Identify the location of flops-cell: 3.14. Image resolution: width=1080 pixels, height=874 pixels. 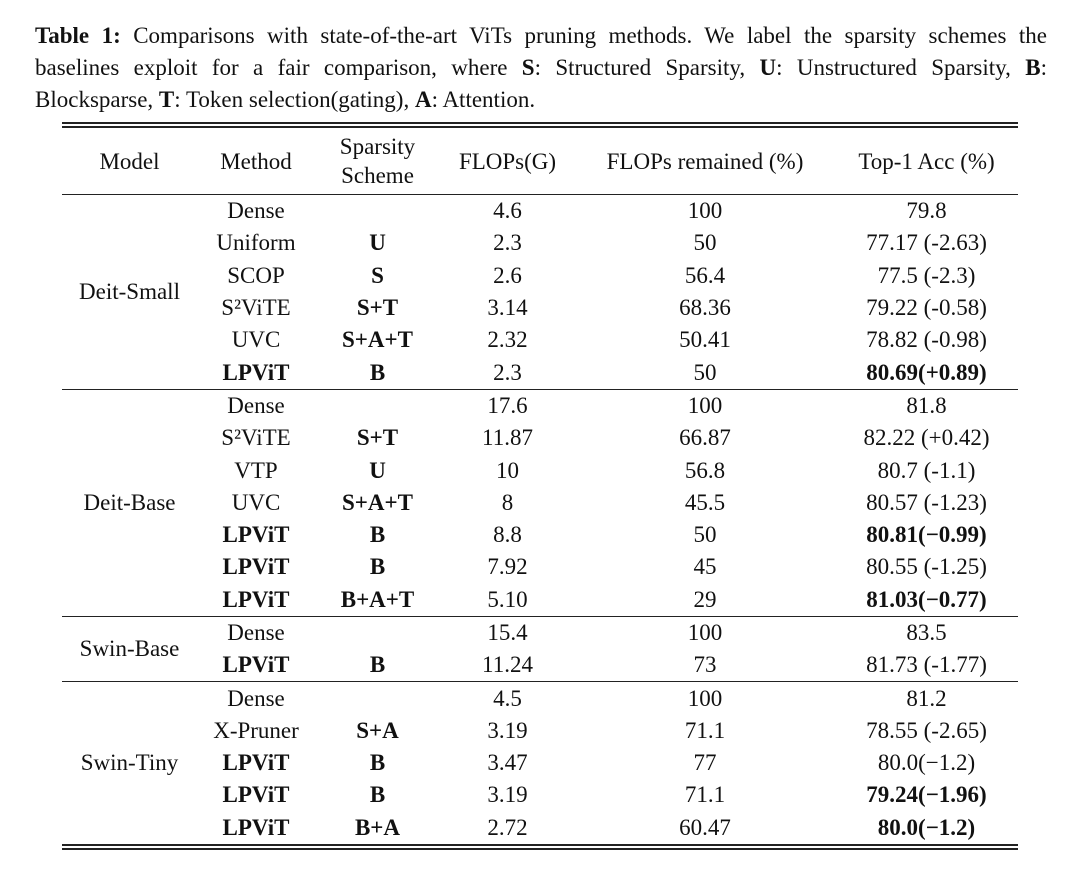
(507, 308).